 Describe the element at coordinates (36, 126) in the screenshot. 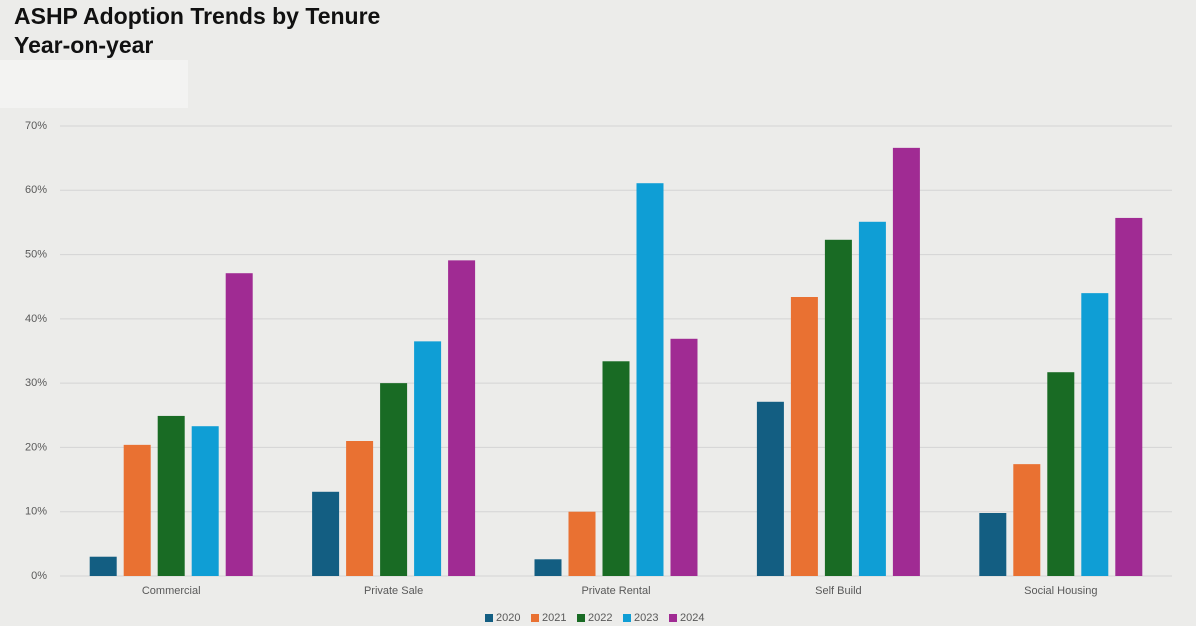

I see `y-tick-label: 70%` at that location.